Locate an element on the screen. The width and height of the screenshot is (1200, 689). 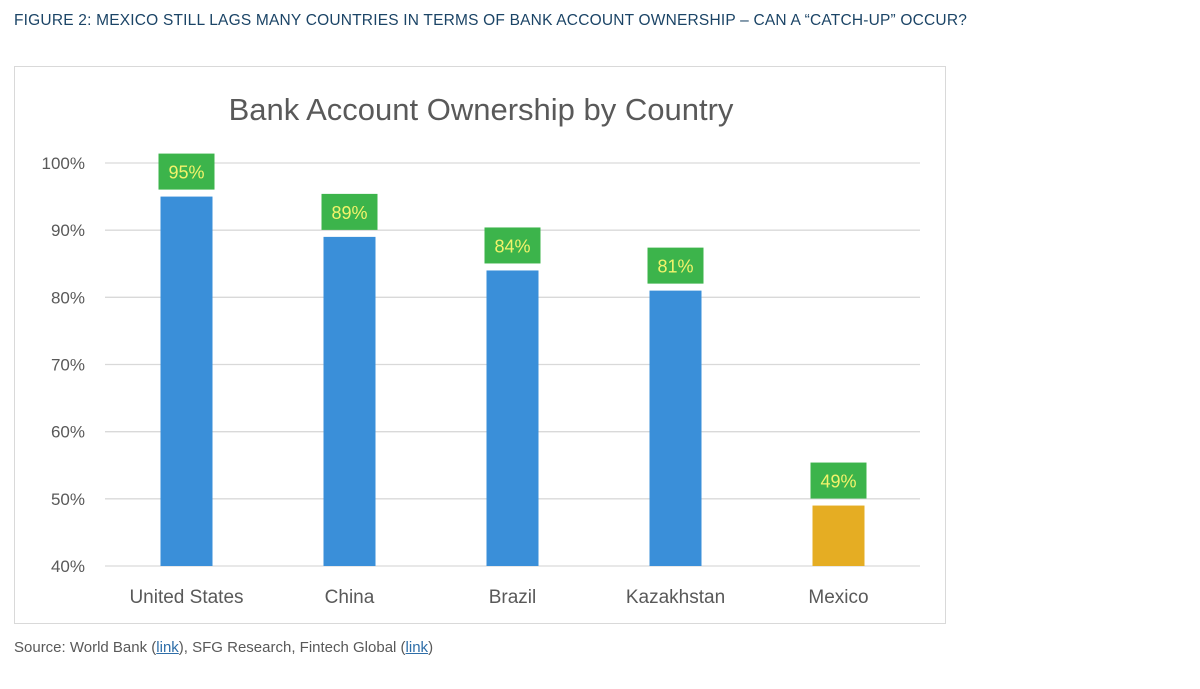
chart-title: Bank Account Ownership by Country is located at coordinates (481, 109).